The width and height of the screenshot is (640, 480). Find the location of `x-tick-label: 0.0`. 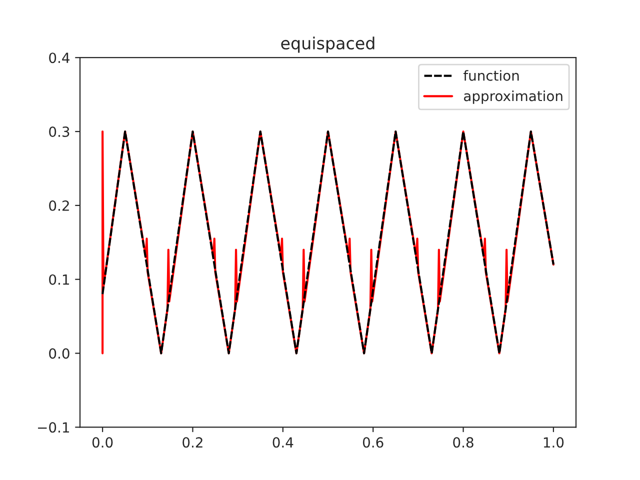

x-tick-label: 0.0 is located at coordinates (102, 442).